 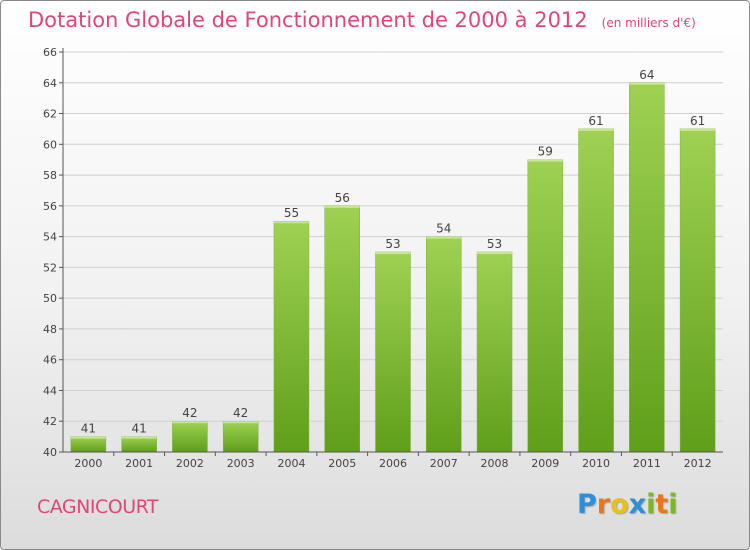 What do you see at coordinates (50, 452) in the screenshot?
I see `y-tick-label: 40` at bounding box center [50, 452].